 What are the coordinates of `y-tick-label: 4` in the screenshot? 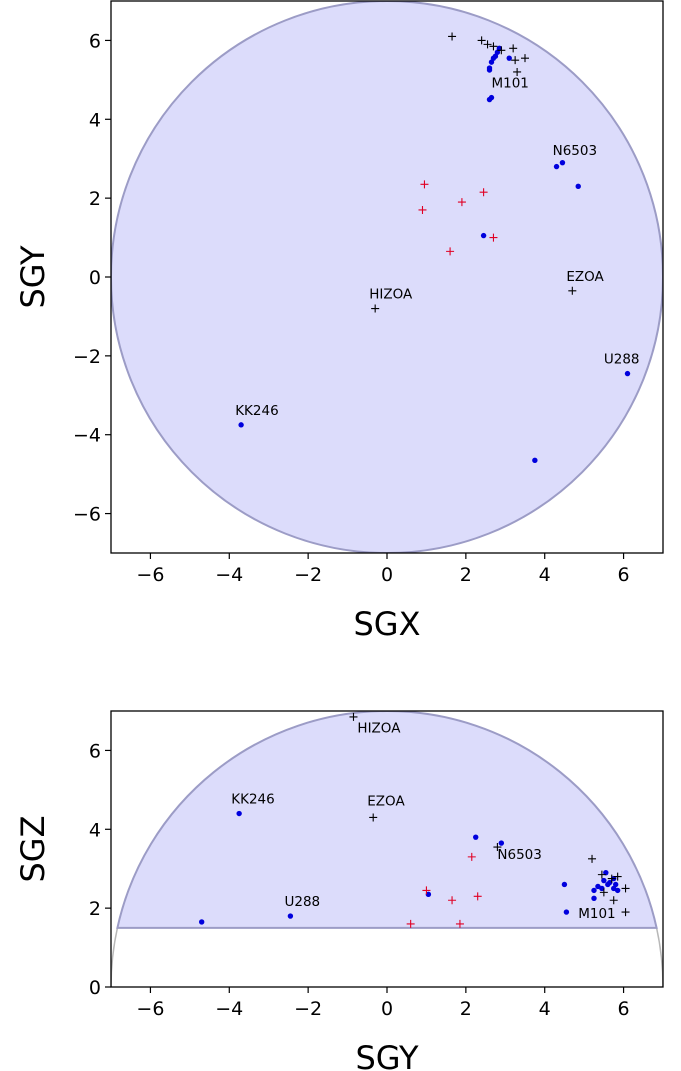 It's located at (95, 830).